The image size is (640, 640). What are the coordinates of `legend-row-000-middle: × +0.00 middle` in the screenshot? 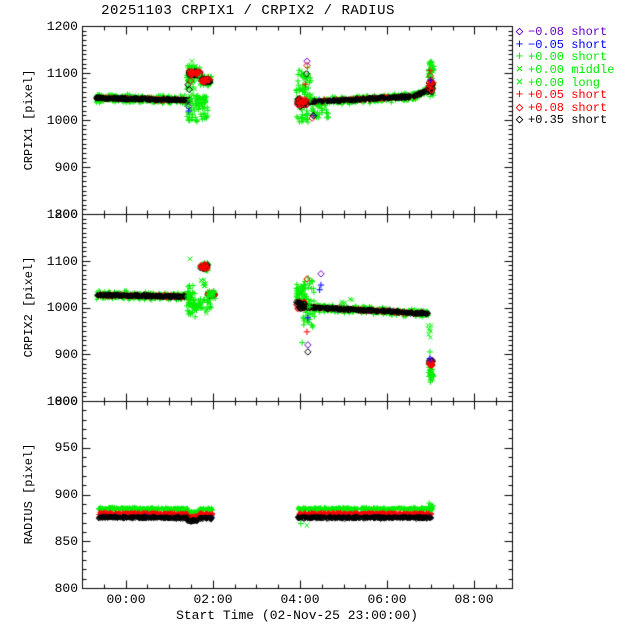 It's located at (563, 70).